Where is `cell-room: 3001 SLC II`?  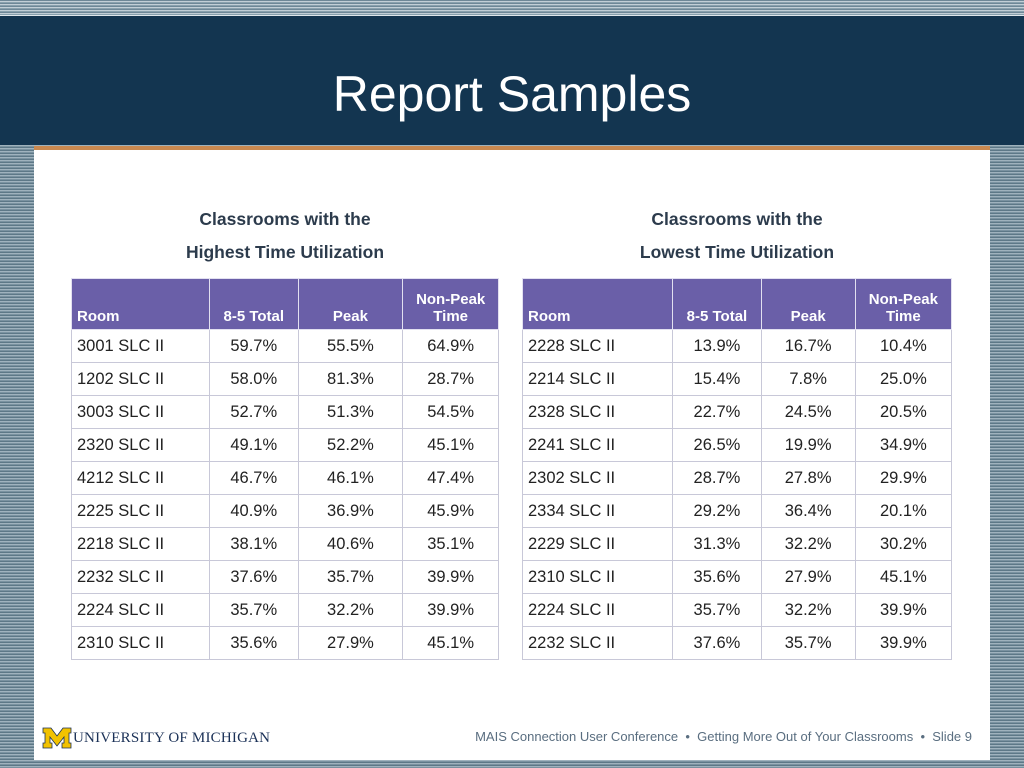 cell-room: 3001 SLC II is located at coordinates (140, 346).